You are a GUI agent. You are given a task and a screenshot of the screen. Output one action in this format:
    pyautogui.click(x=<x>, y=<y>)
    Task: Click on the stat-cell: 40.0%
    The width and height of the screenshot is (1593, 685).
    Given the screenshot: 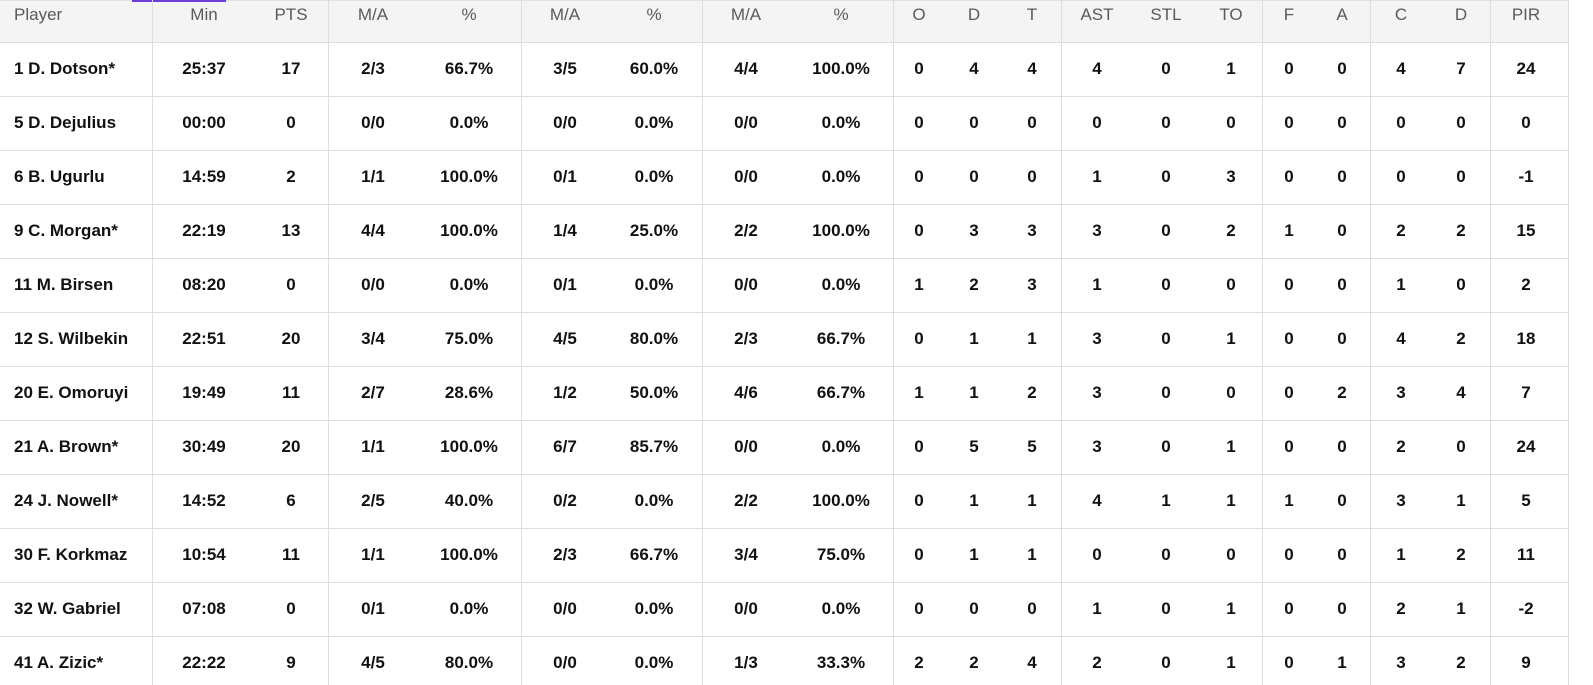 What is the action you would take?
    pyautogui.click(x=469, y=500)
    